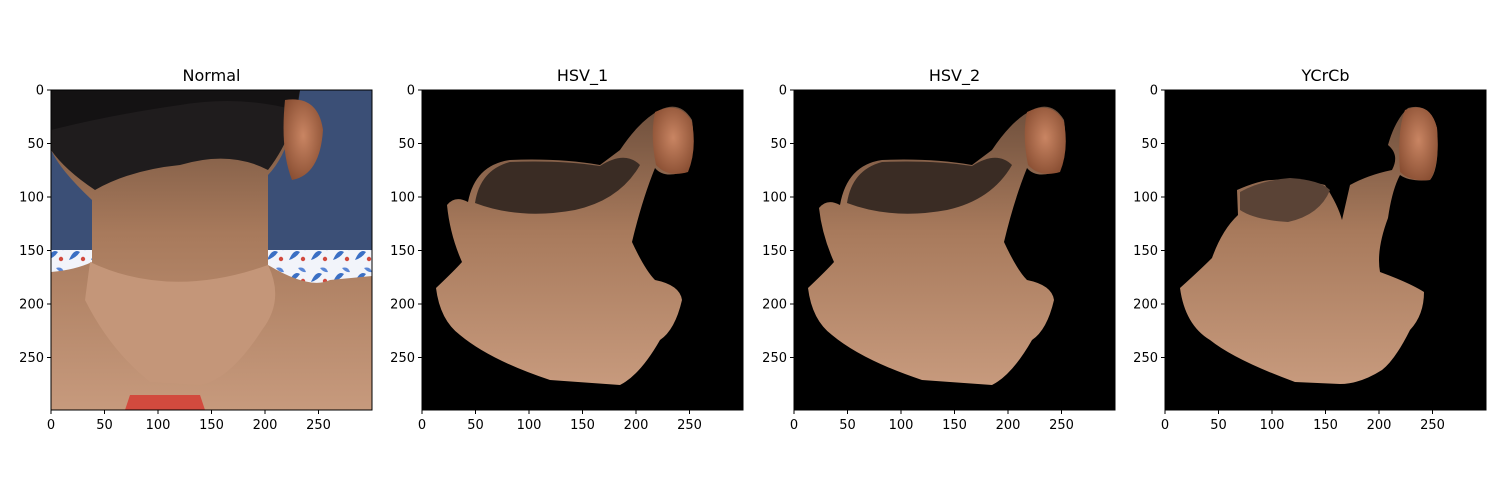 This screenshot has height=500, width=1500. I want to click on panel-title: HSV_1, so click(582, 76).